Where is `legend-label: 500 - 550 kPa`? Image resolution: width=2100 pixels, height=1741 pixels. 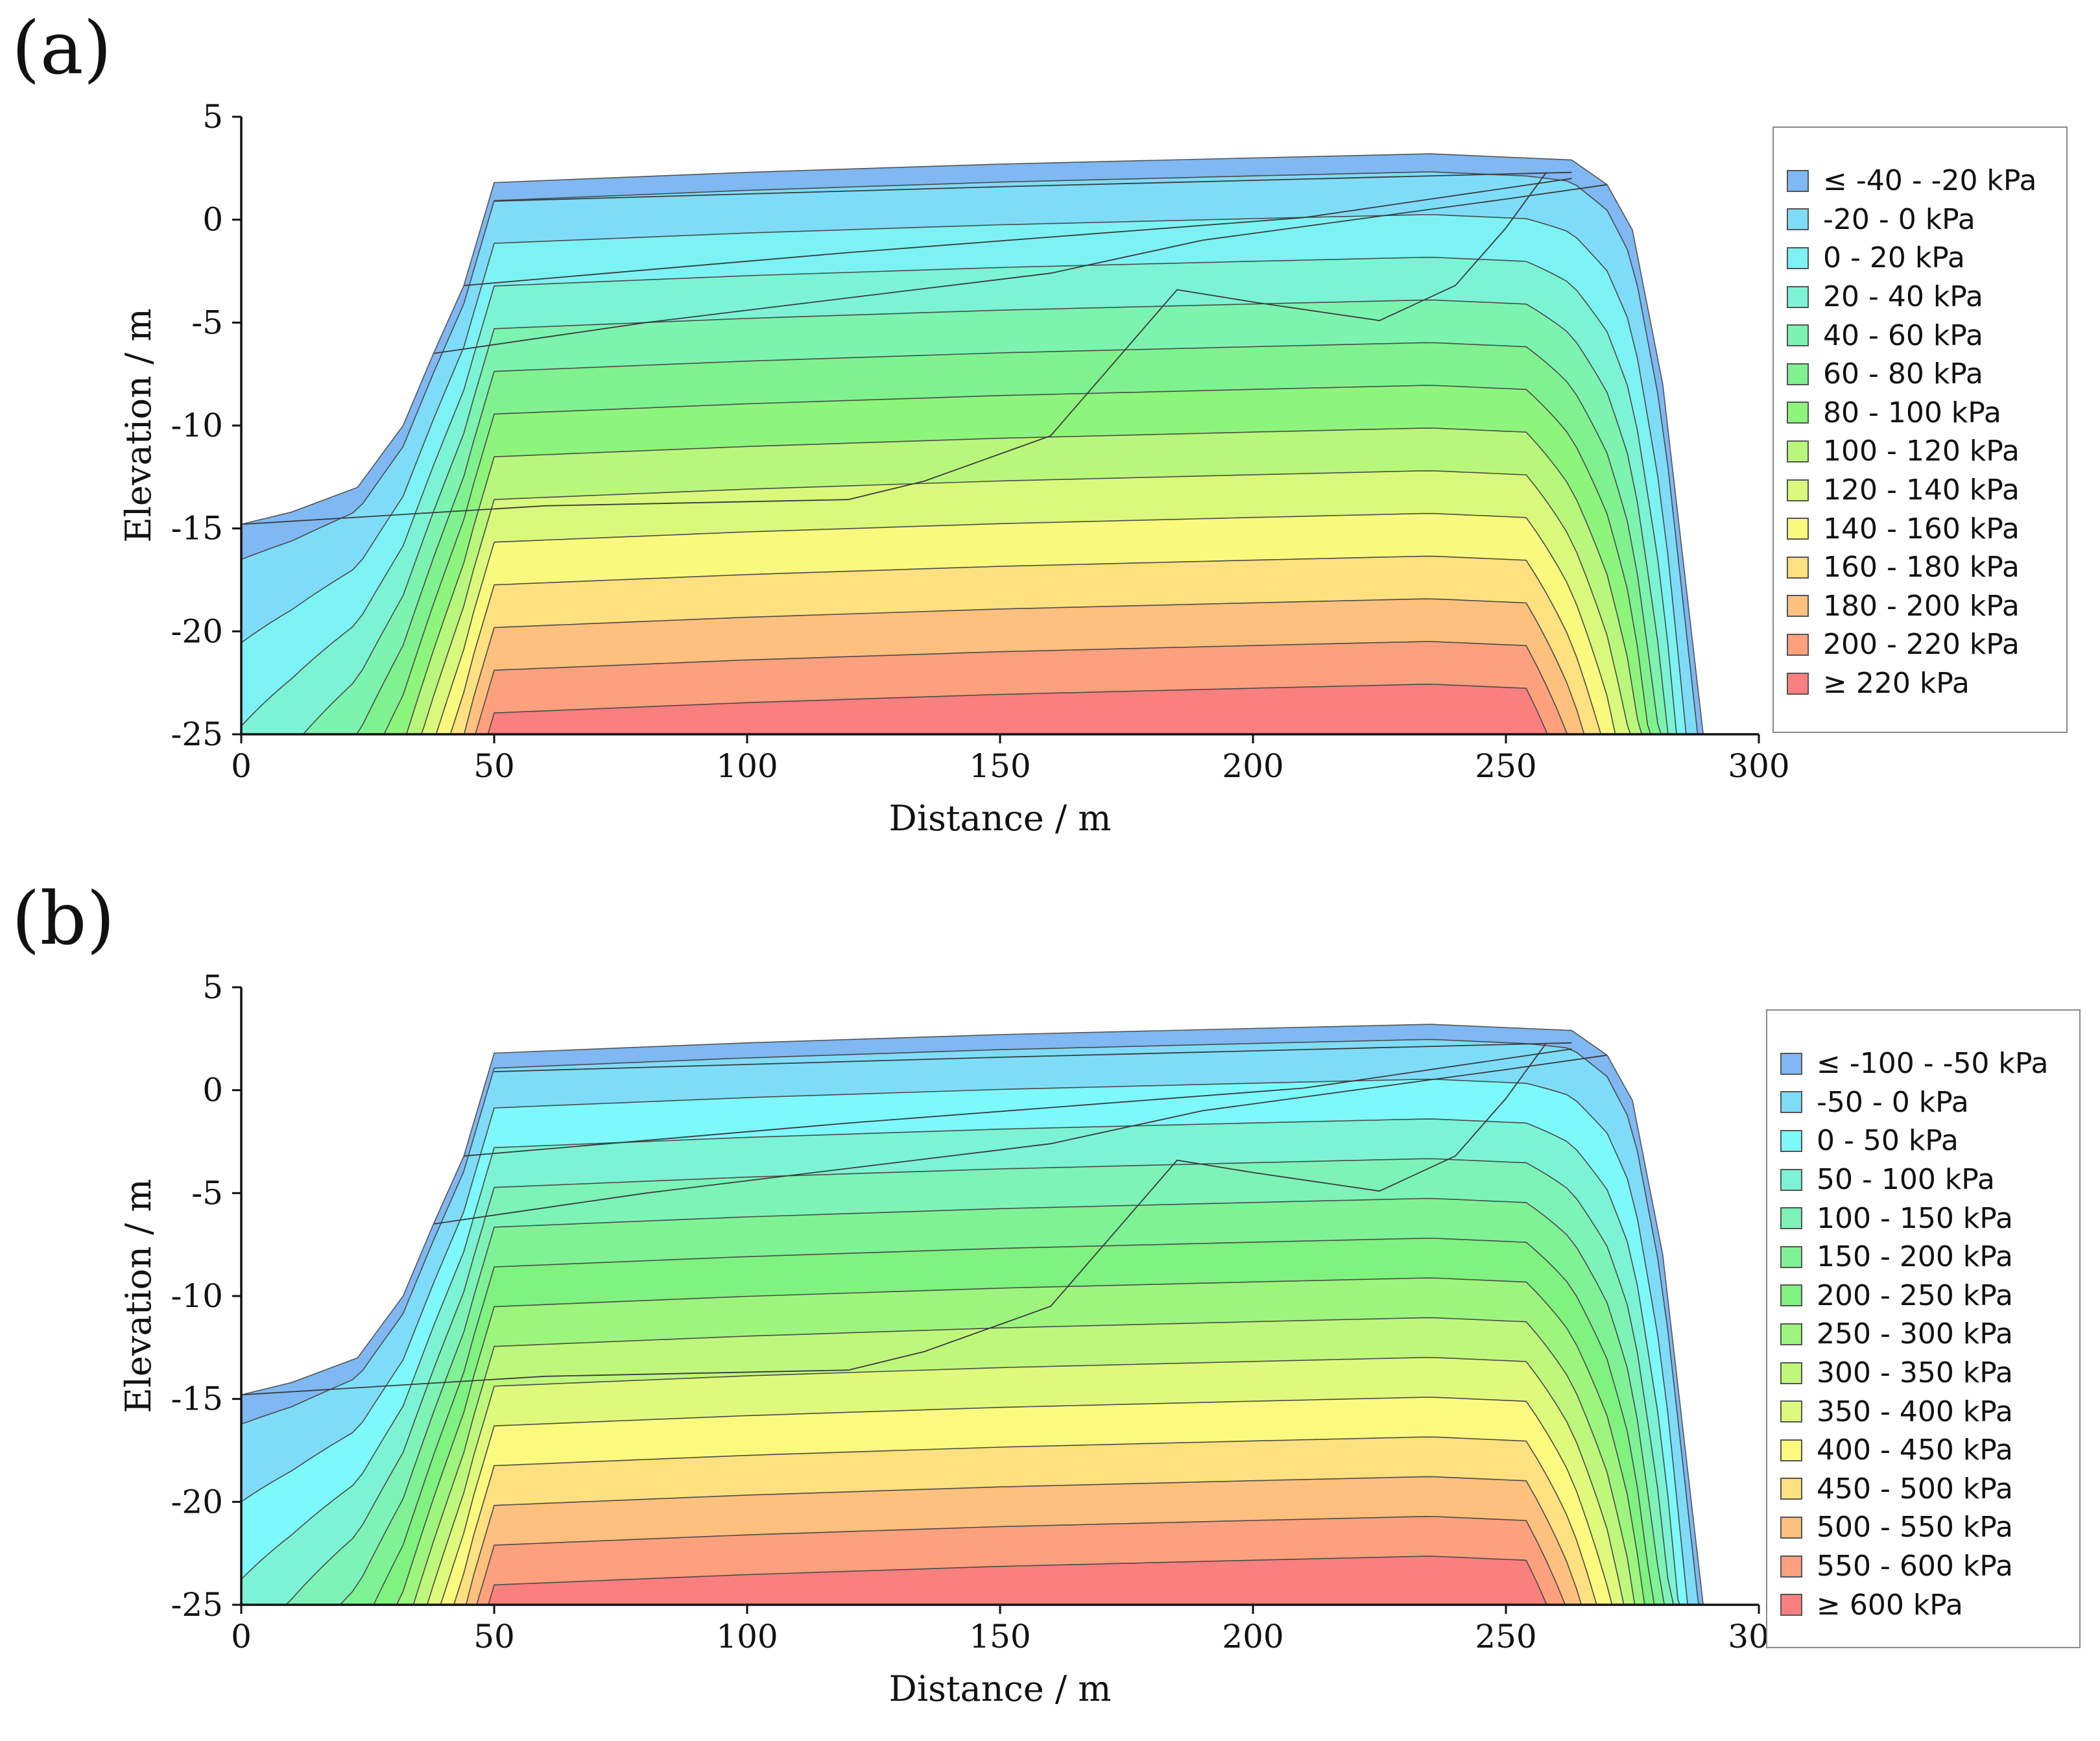
legend-label: 500 - 550 kPa is located at coordinates (1915, 1527).